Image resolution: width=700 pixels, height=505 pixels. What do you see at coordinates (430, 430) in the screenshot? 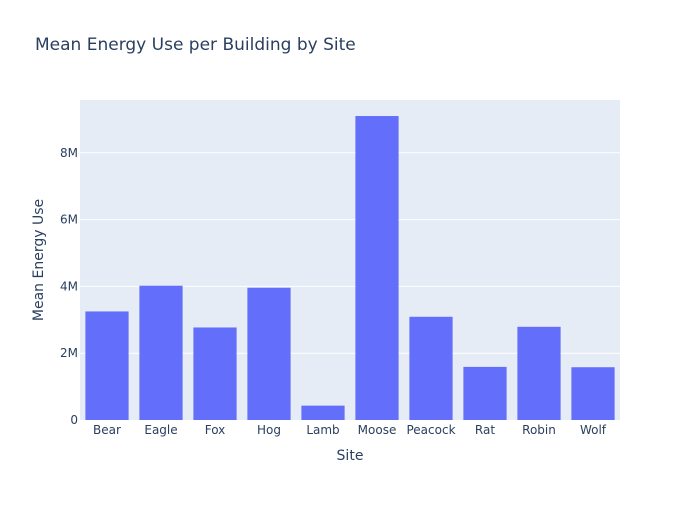
I see `x-tick-label: Peacock` at bounding box center [430, 430].